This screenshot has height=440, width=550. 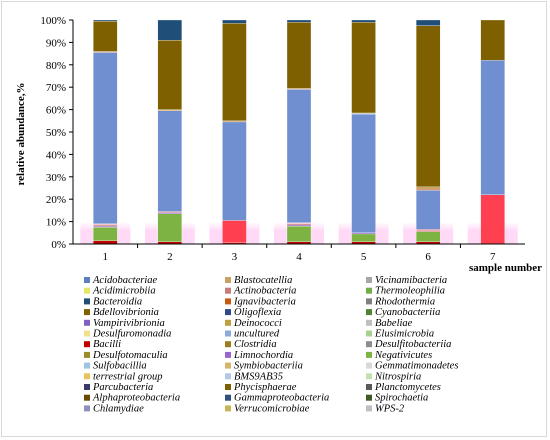 I want to click on legend-label: Planctomycetes, so click(x=407, y=387).